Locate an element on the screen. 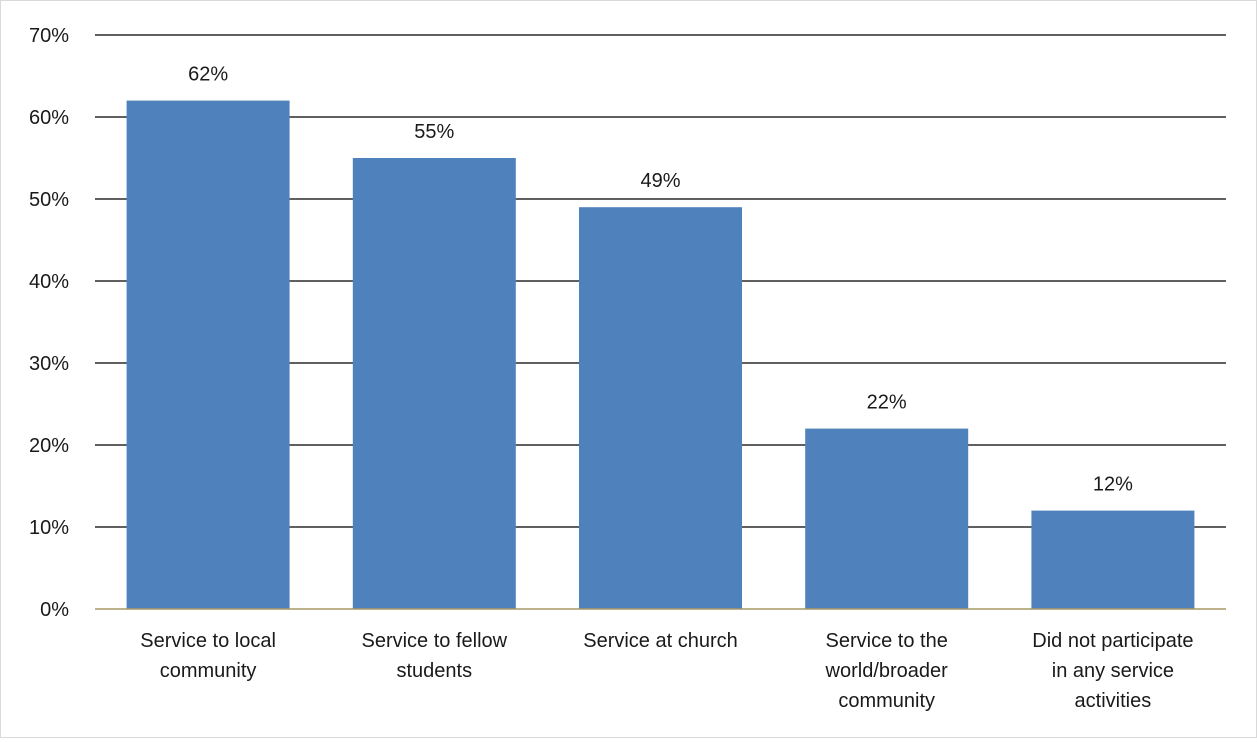 Image resolution: width=1257 pixels, height=742 pixels. y-tick-label: 40% is located at coordinates (49, 282).